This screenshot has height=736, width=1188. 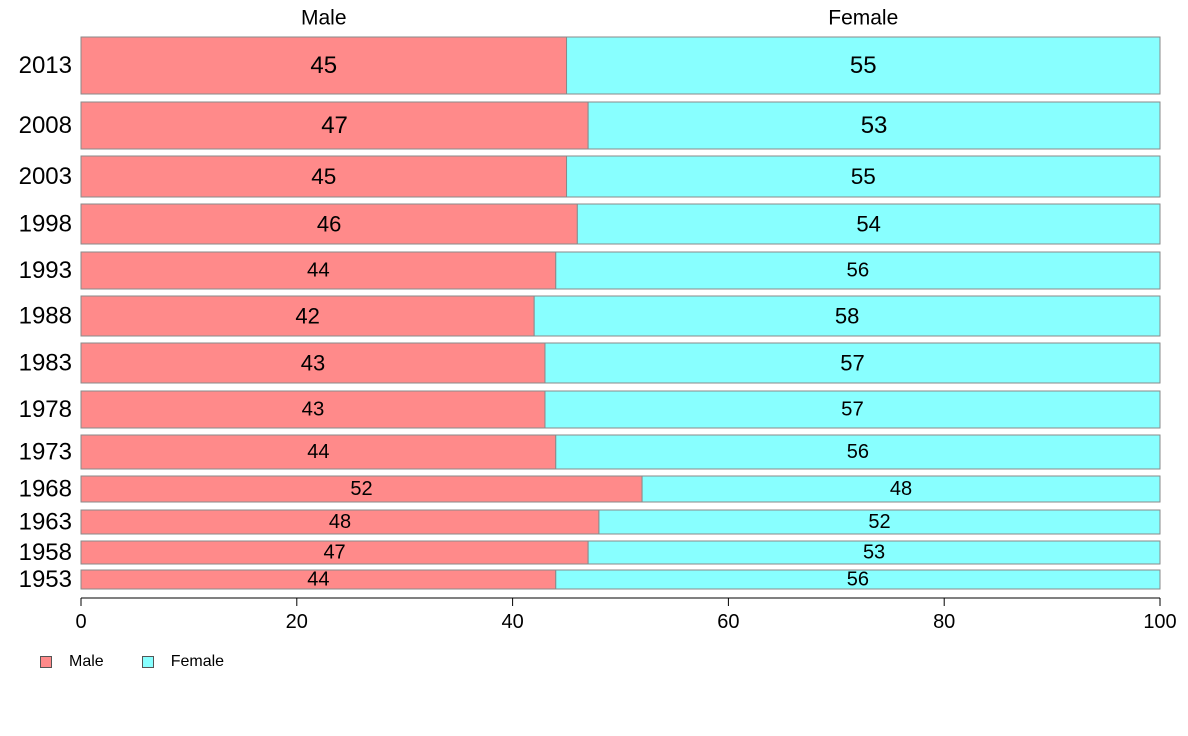 I want to click on data-label-male-1968: 52, so click(x=361, y=489).